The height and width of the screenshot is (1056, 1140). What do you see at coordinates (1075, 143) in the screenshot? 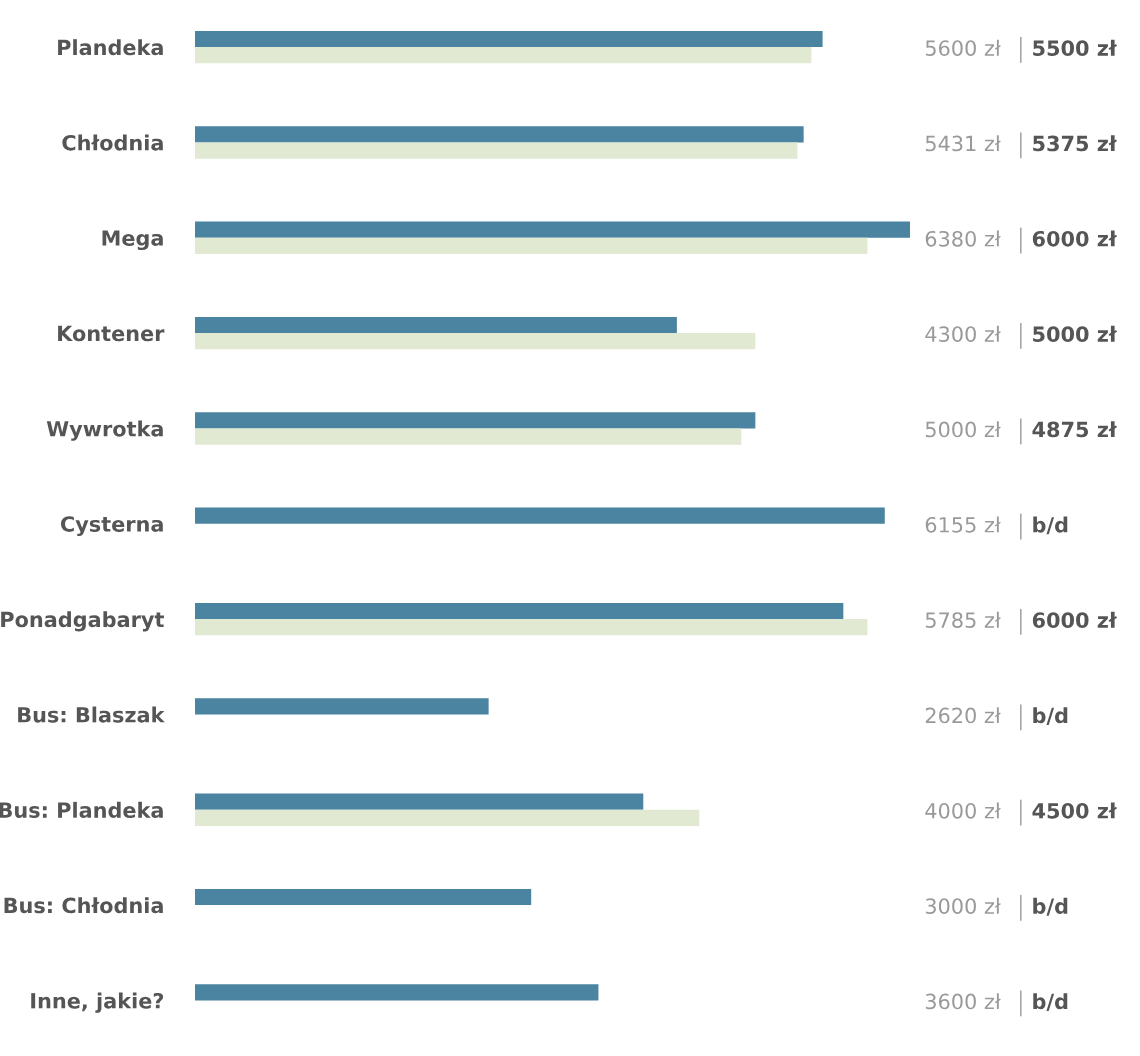
I see `data-label: 5375 zł` at bounding box center [1075, 143].